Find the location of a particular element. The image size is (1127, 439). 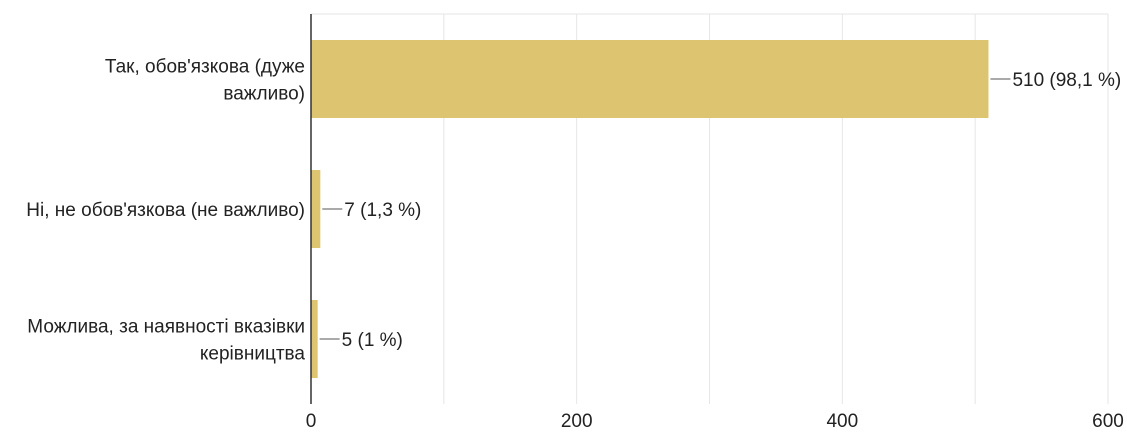

category-label-line: Ні, не обов'язкова (не важливо) is located at coordinates (165, 210).